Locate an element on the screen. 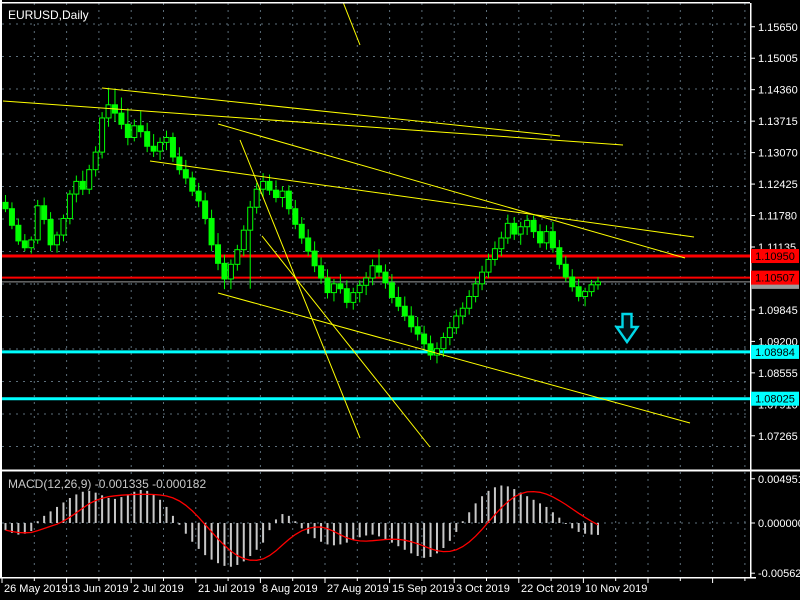 This screenshot has width=800, height=600. down-arrow-icon is located at coordinates (627, 328).